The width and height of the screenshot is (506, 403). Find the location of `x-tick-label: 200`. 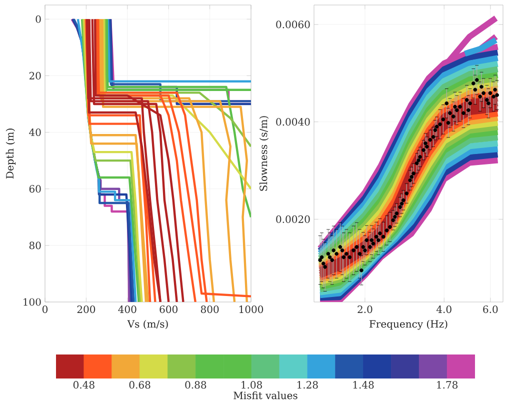

x-tick-label: 200 is located at coordinates (86, 310).